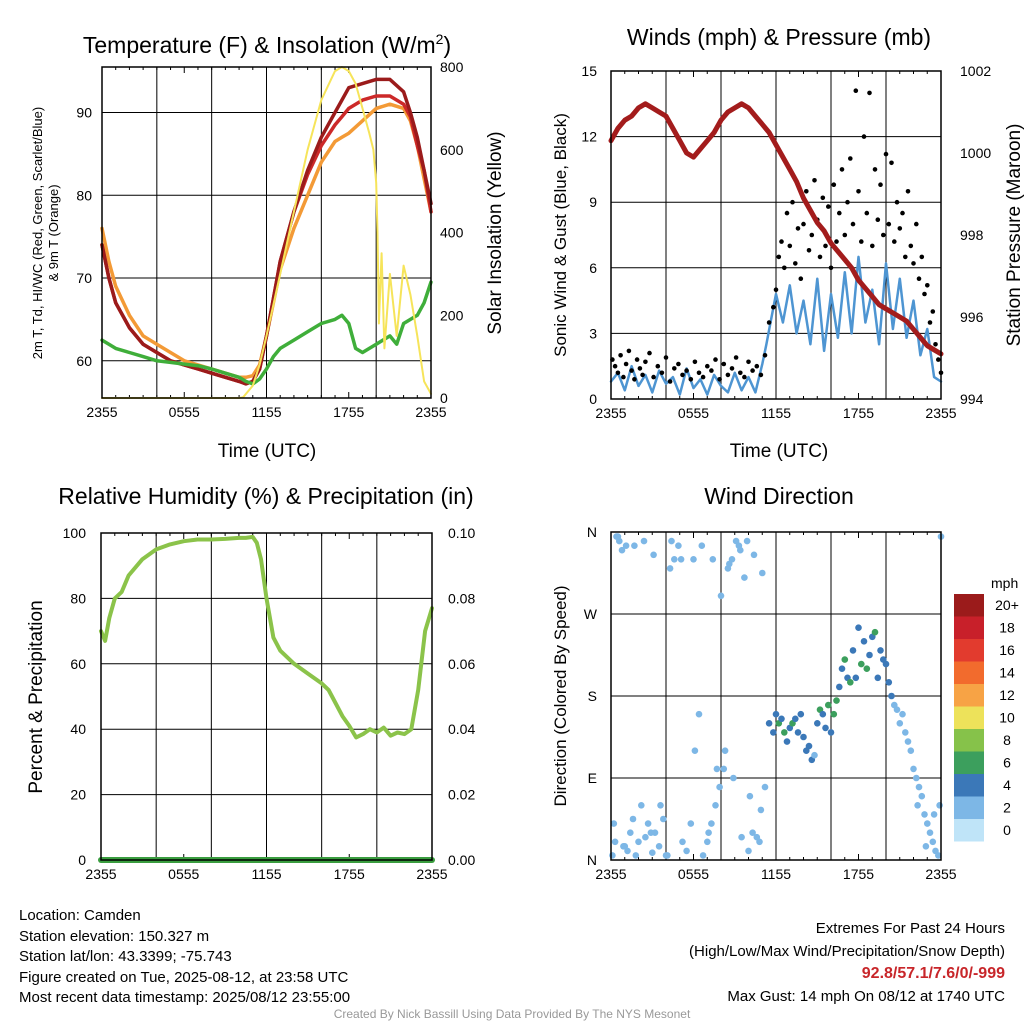  What do you see at coordinates (560, 695) in the screenshot?
I see `winddir-ylabel: Direction (Colored By Speed)` at bounding box center [560, 695].